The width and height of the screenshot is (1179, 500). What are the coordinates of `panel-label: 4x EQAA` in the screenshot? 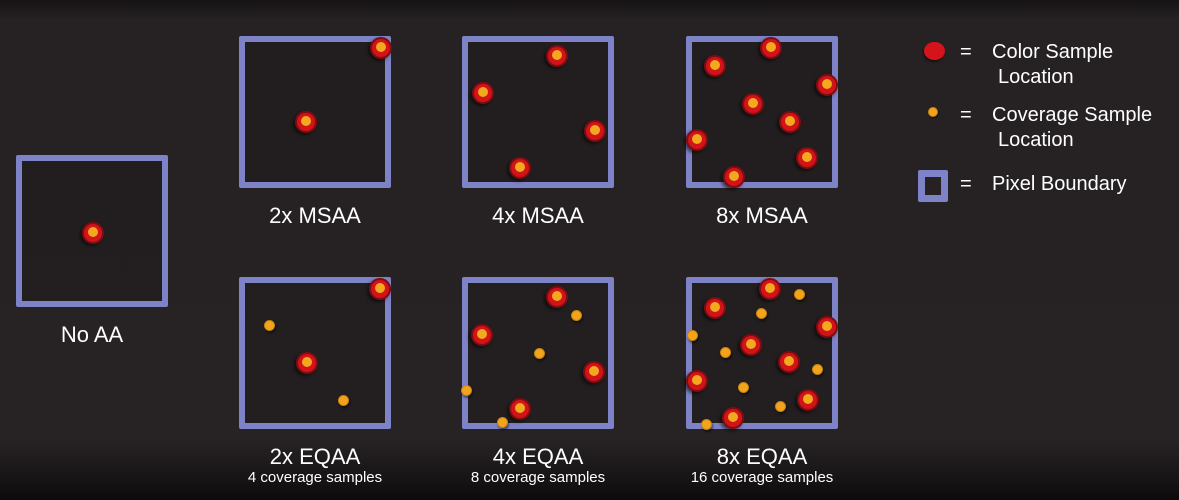 It's located at (538, 456).